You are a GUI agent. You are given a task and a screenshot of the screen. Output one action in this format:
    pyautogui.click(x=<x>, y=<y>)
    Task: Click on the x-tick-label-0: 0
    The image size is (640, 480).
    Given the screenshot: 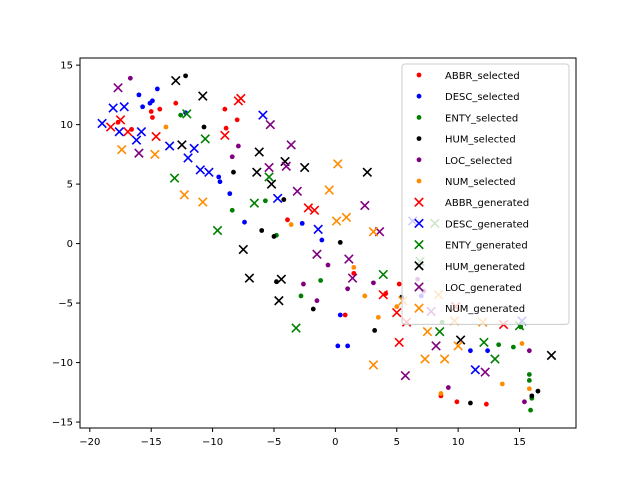 What is the action you would take?
    pyautogui.click(x=335, y=442)
    